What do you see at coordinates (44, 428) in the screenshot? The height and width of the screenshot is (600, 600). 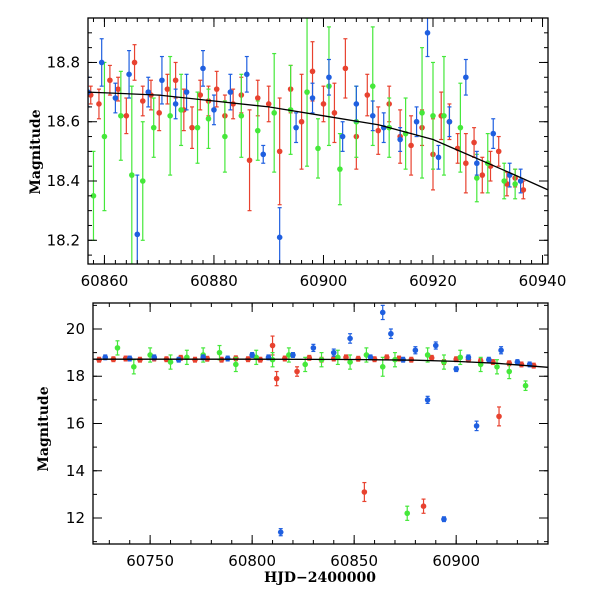 I see `bottom-y-axis-label: Magnitude` at bounding box center [44, 428].